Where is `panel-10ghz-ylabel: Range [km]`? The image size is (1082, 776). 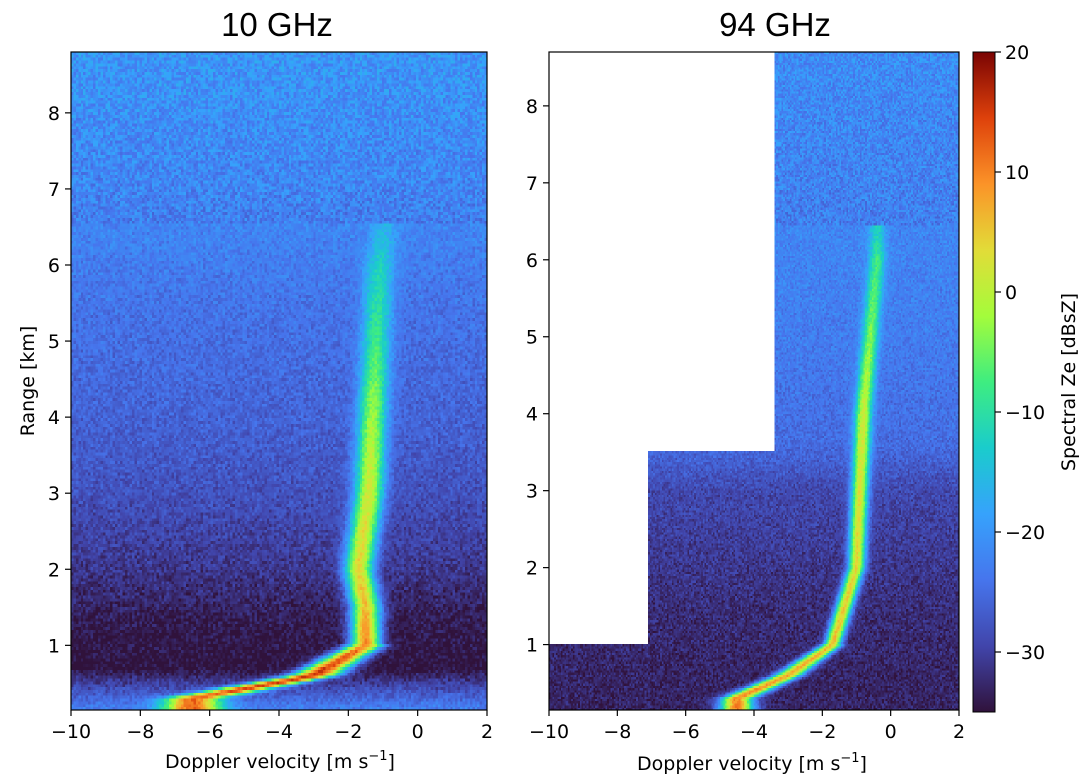
panel-10ghz-ylabel: Range [km] is located at coordinates (28, 381).